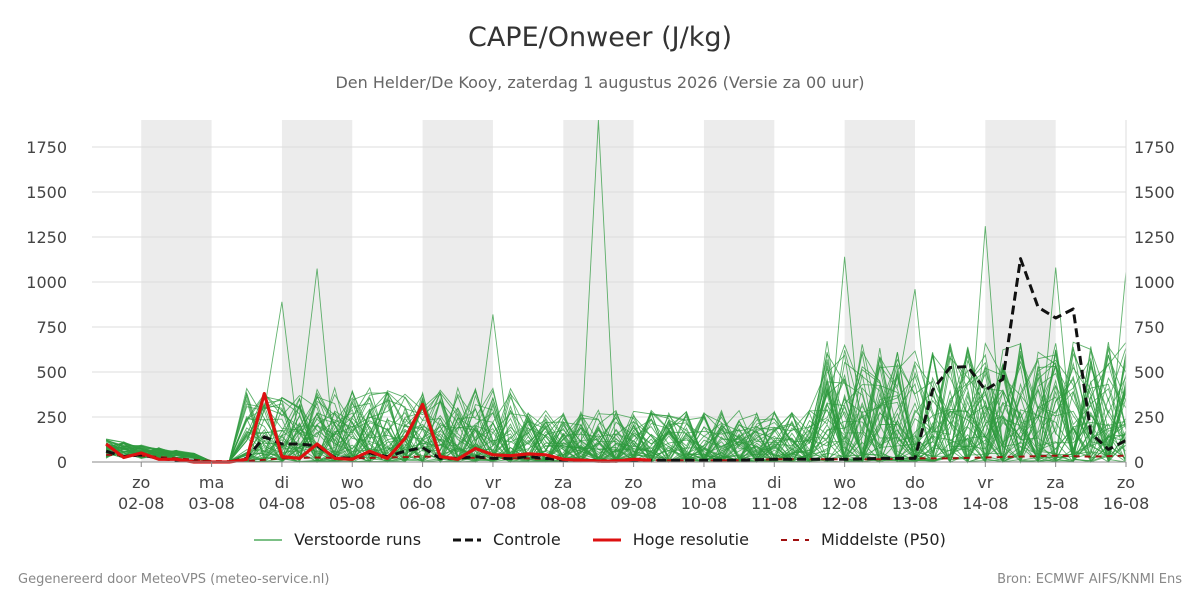 The image size is (1200, 600). Describe the element at coordinates (1126, 503) in the screenshot. I see `x-tick-date-16-08: 16-08` at that location.